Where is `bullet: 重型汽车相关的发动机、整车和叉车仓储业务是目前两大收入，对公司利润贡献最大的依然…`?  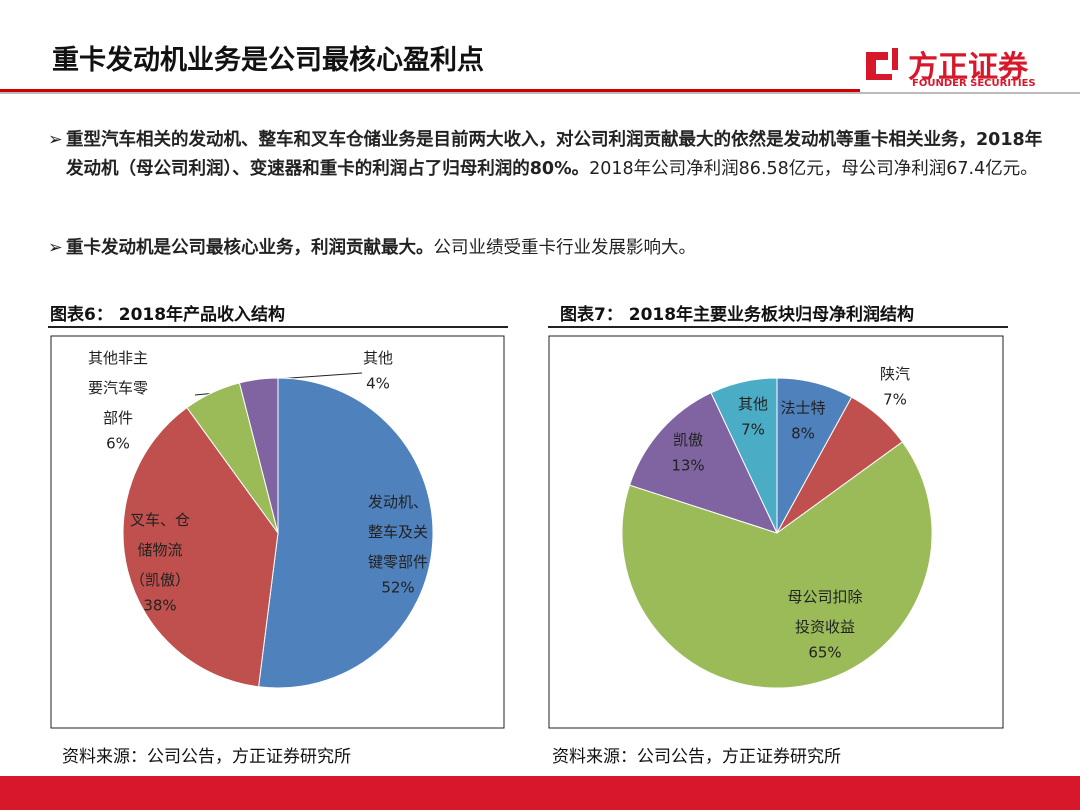
bullet: 重型汽车相关的发动机、整车和叉车仓储业务是目前两大收入，对公司利润贡献最大的依然… is located at coordinates (552, 155).